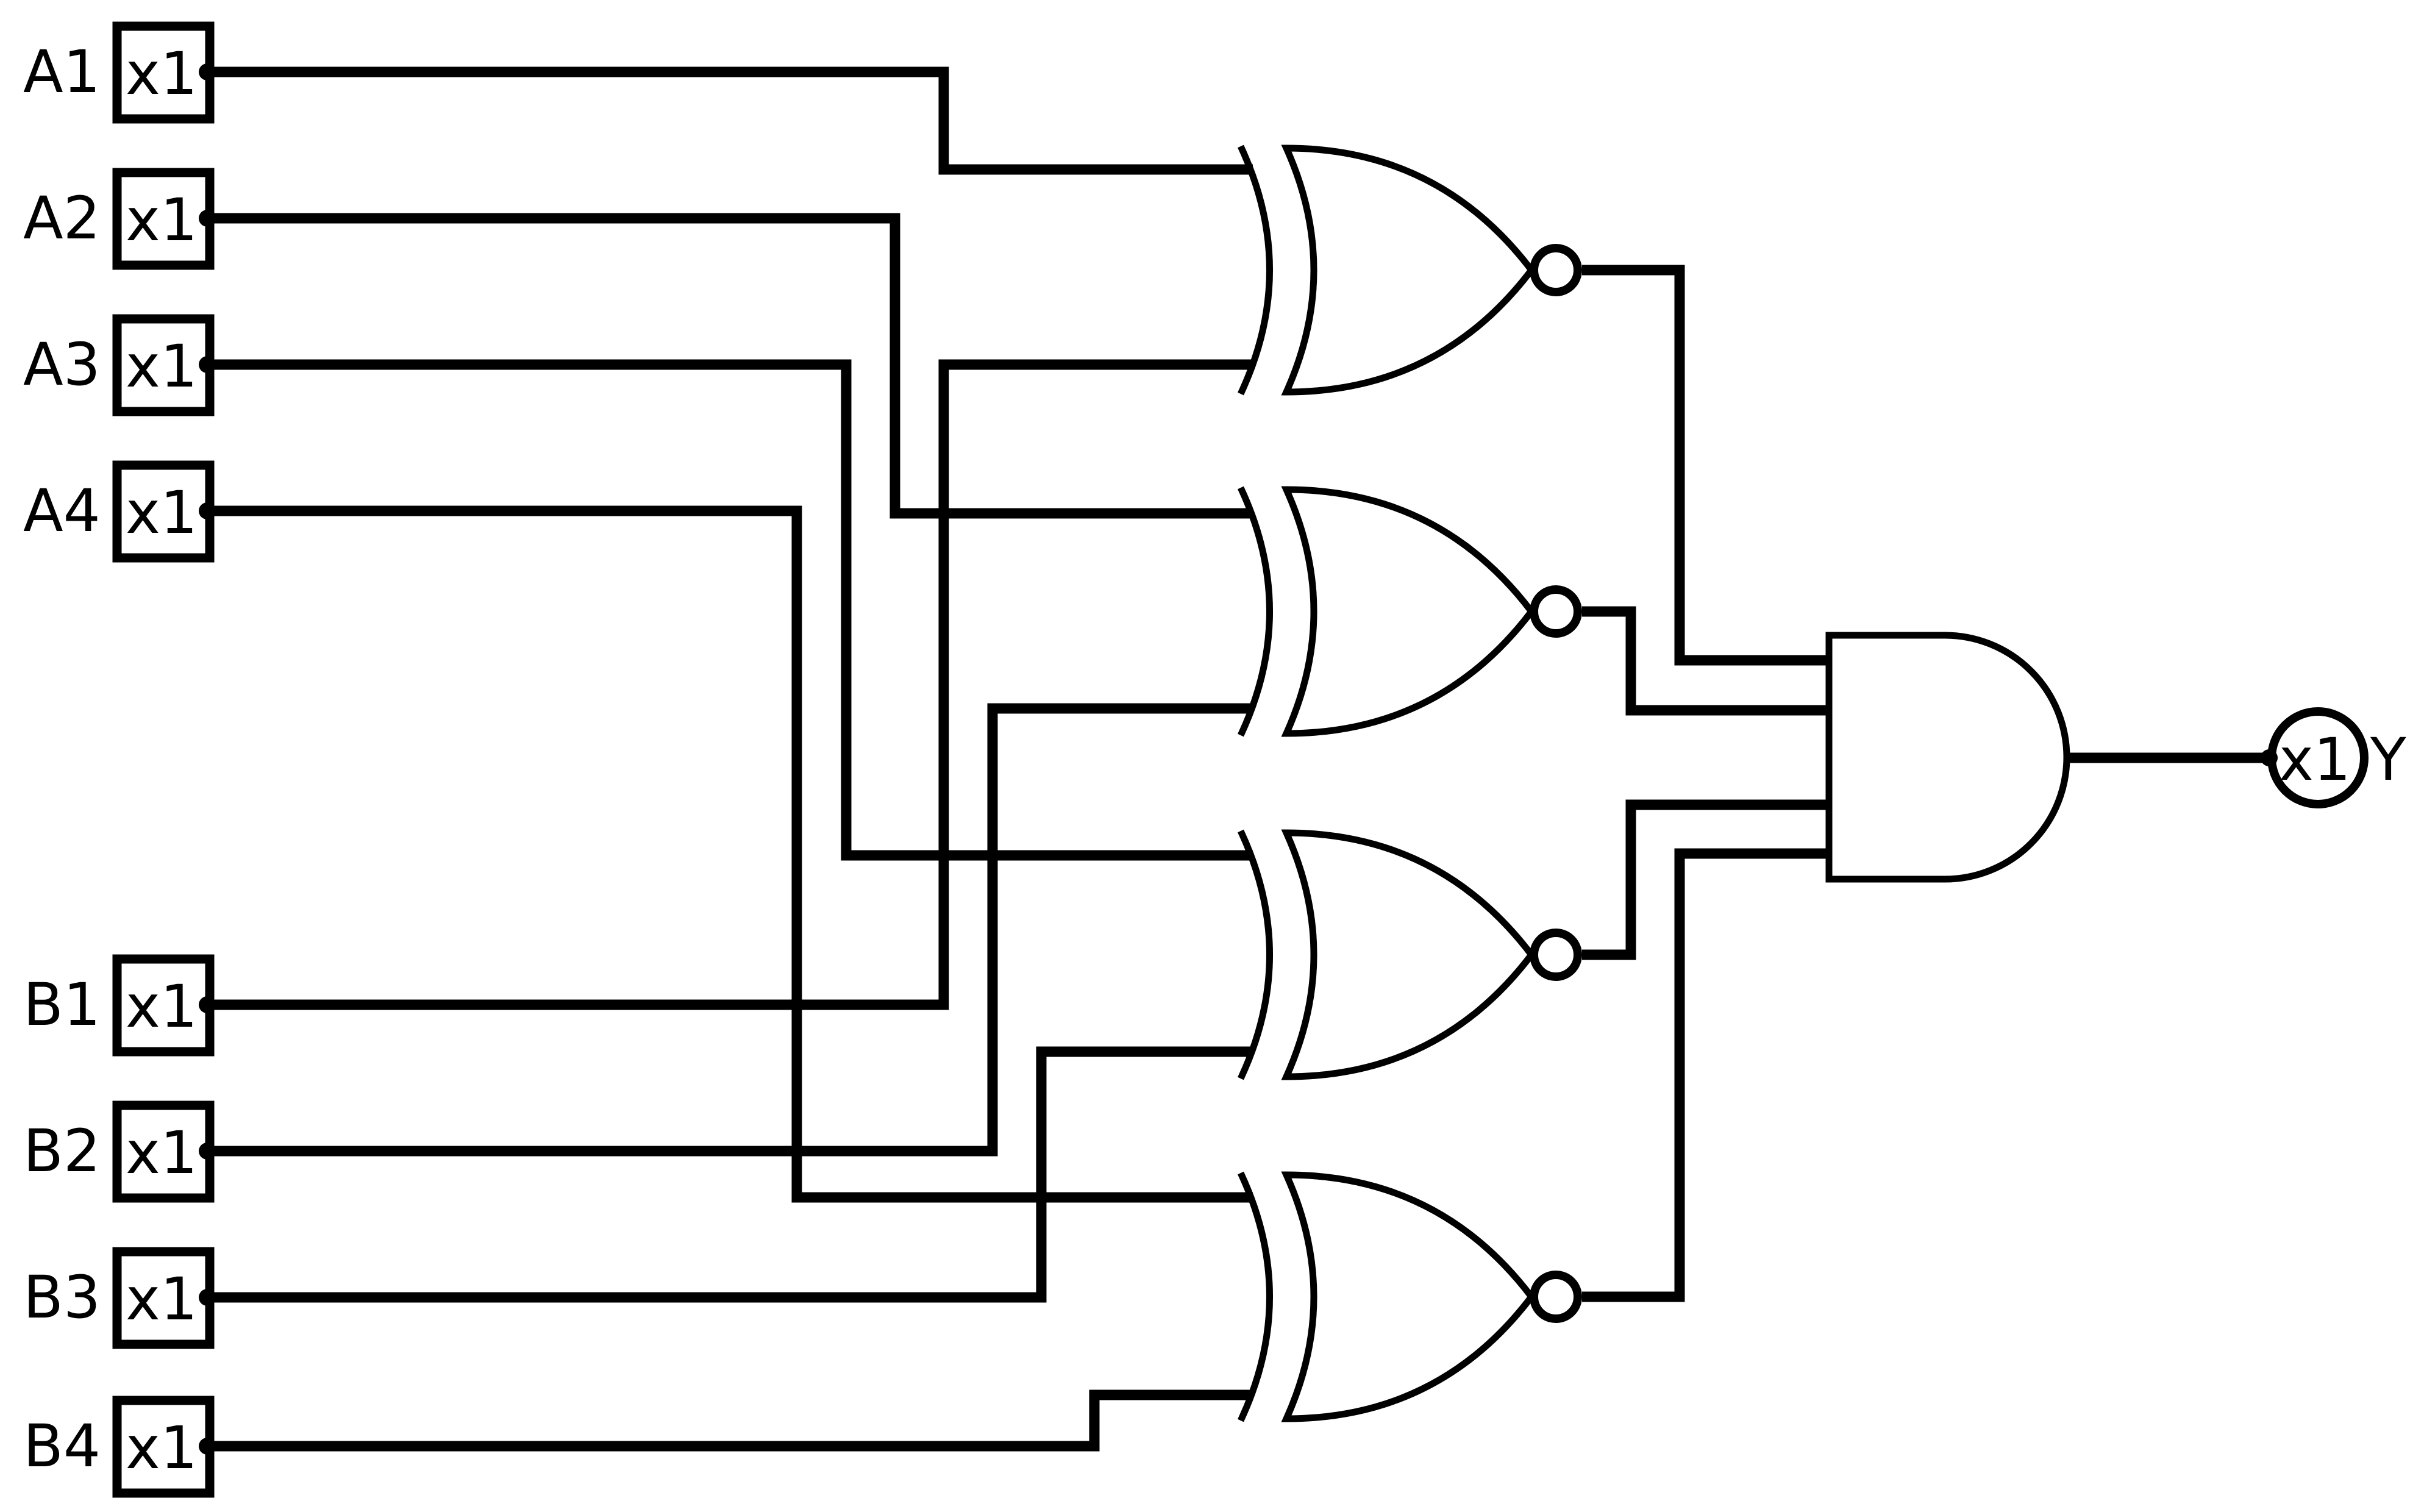 The width and height of the screenshot is (2424, 1512). What do you see at coordinates (62, 511) in the screenshot?
I see `input-label-a4: A4` at bounding box center [62, 511].